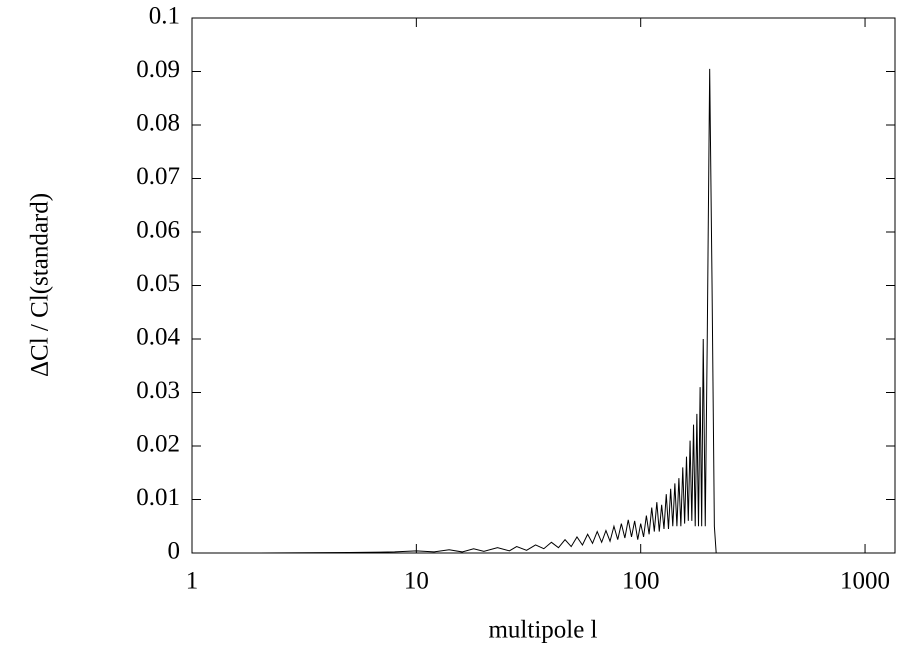 This screenshot has width=905, height=654. Describe the element at coordinates (174, 551) in the screenshot. I see `y-tick-label: 0` at that location.